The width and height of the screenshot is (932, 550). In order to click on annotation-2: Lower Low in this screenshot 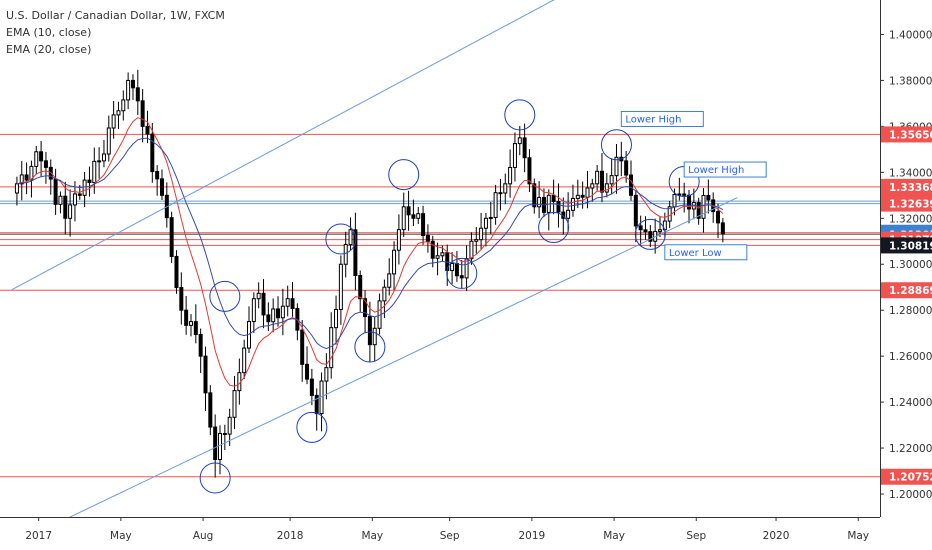, I will do `click(706, 252)`.